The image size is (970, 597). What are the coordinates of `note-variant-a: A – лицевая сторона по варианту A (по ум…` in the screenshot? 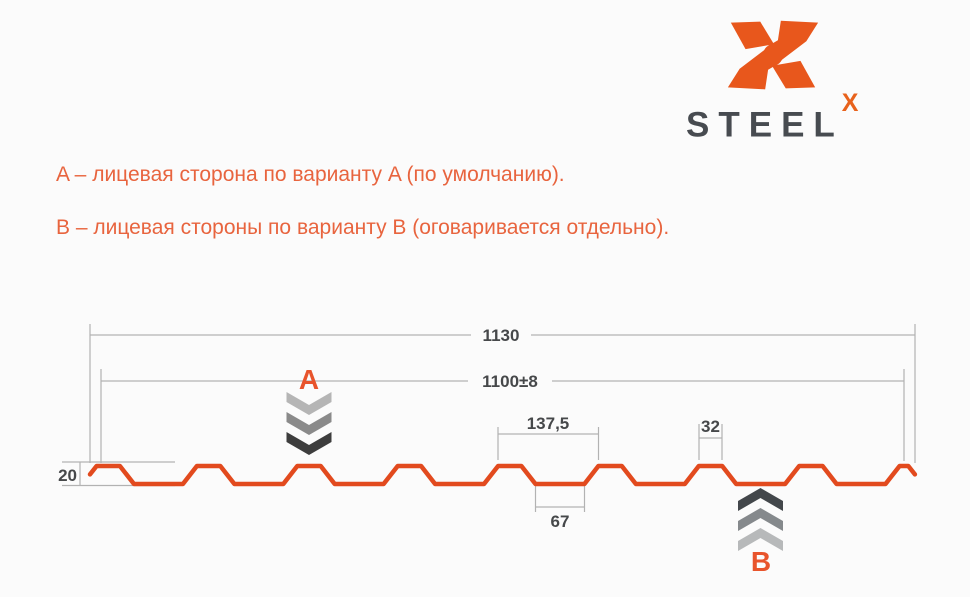 It's located at (310, 174).